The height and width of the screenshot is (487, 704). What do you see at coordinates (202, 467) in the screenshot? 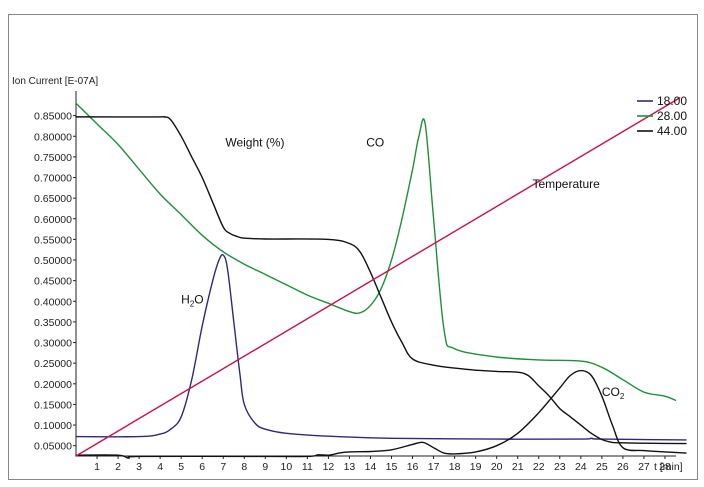
I see `x-tick-label: 6` at bounding box center [202, 467].